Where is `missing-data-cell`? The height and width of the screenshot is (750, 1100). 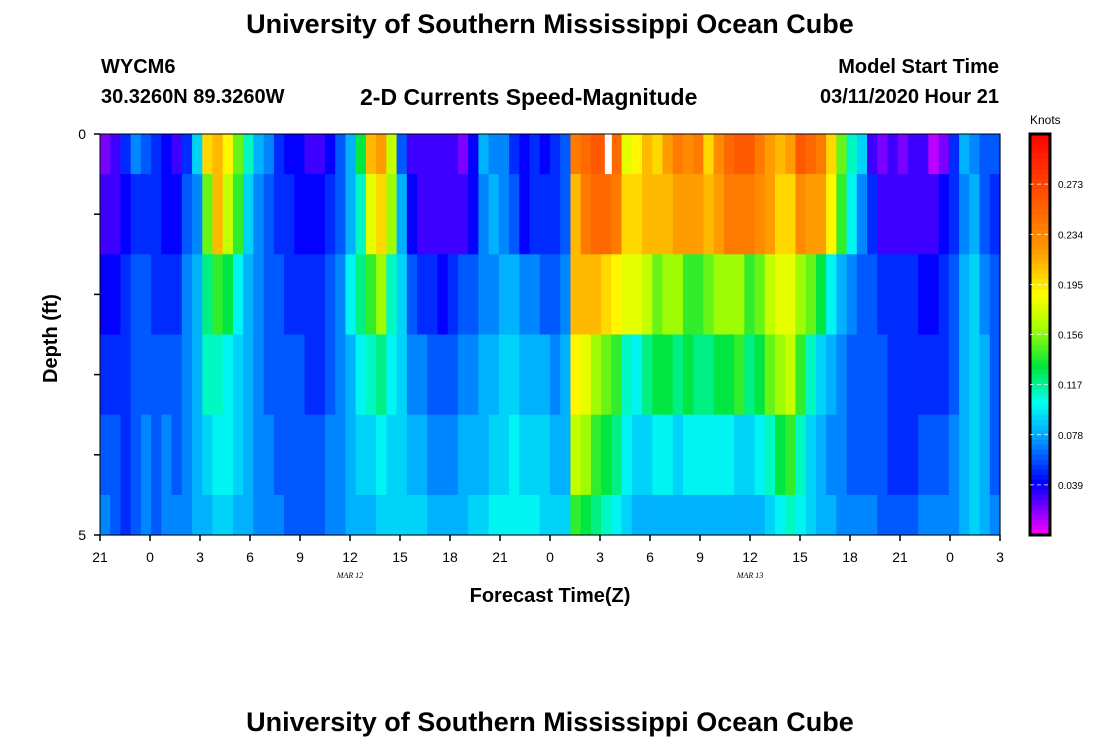 missing-data-cell is located at coordinates (608, 154).